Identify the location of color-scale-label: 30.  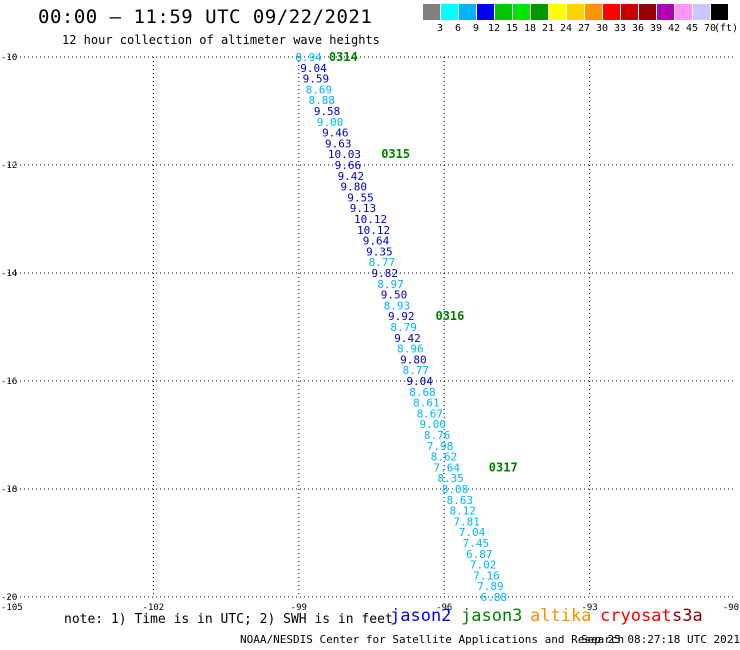
(602, 28).